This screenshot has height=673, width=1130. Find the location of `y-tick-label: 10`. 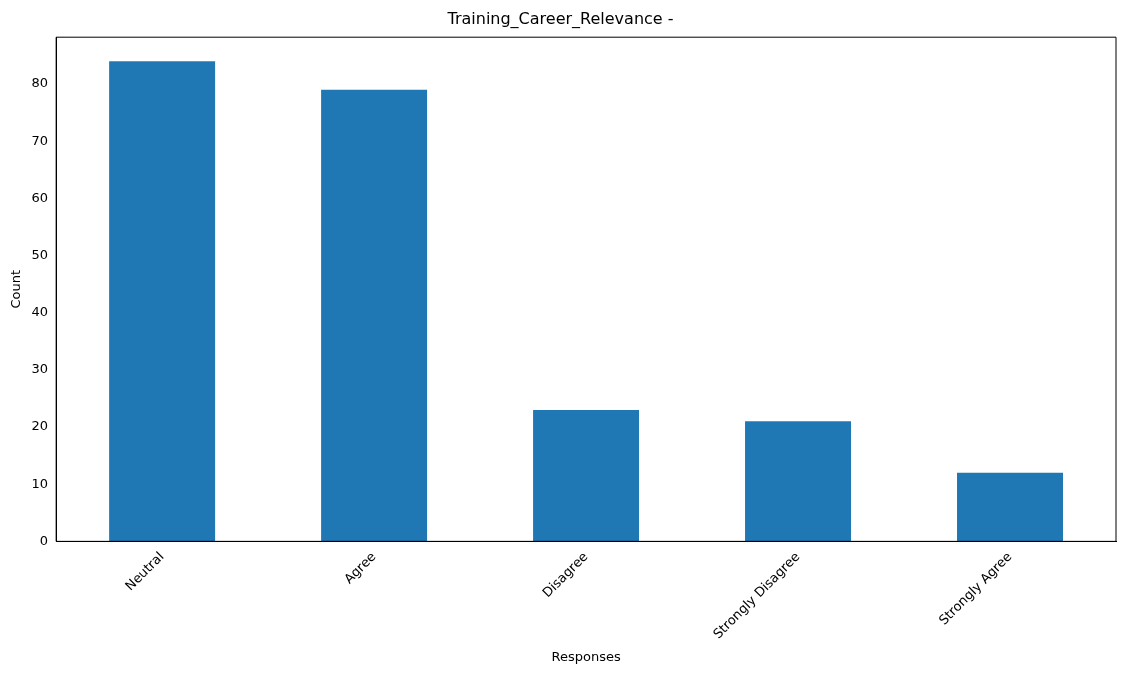

y-tick-label: 10 is located at coordinates (40, 483).